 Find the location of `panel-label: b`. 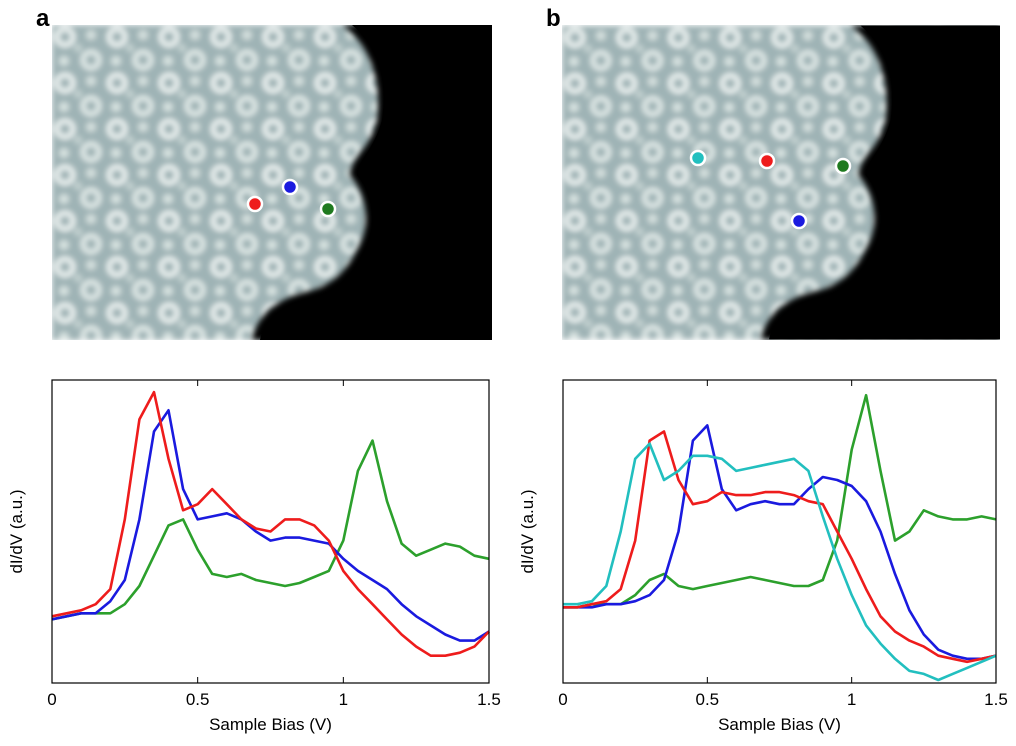

panel-label: b is located at coordinates (553, 18).